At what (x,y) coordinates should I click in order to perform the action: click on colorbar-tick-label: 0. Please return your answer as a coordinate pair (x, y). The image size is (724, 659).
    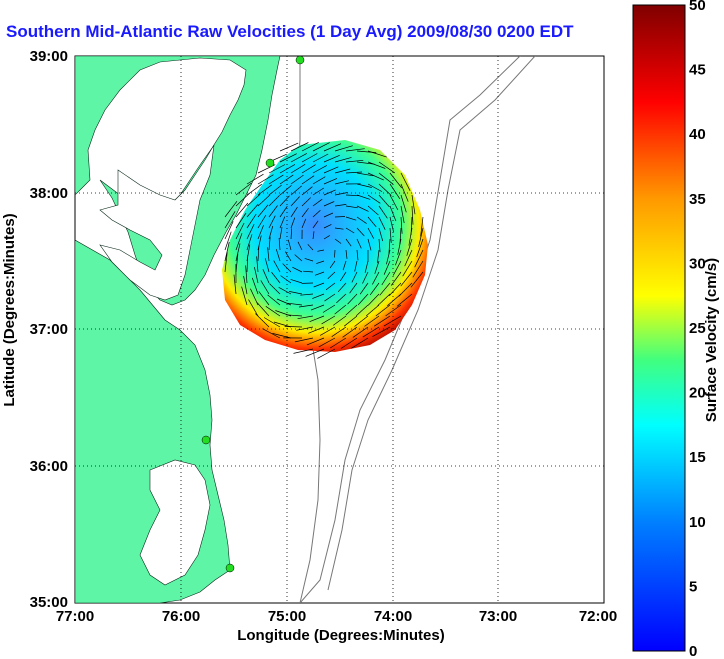
    Looking at the image, I should click on (693, 651).